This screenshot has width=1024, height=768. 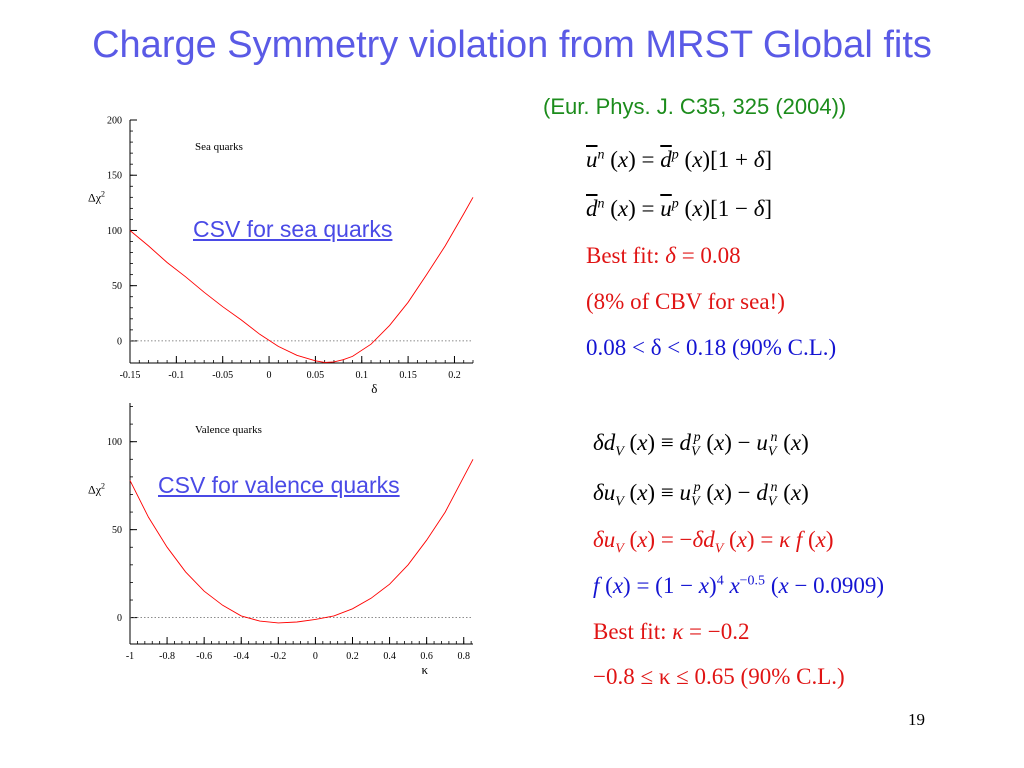 I want to click on x-tick-label: -0.1, so click(x=176, y=375).